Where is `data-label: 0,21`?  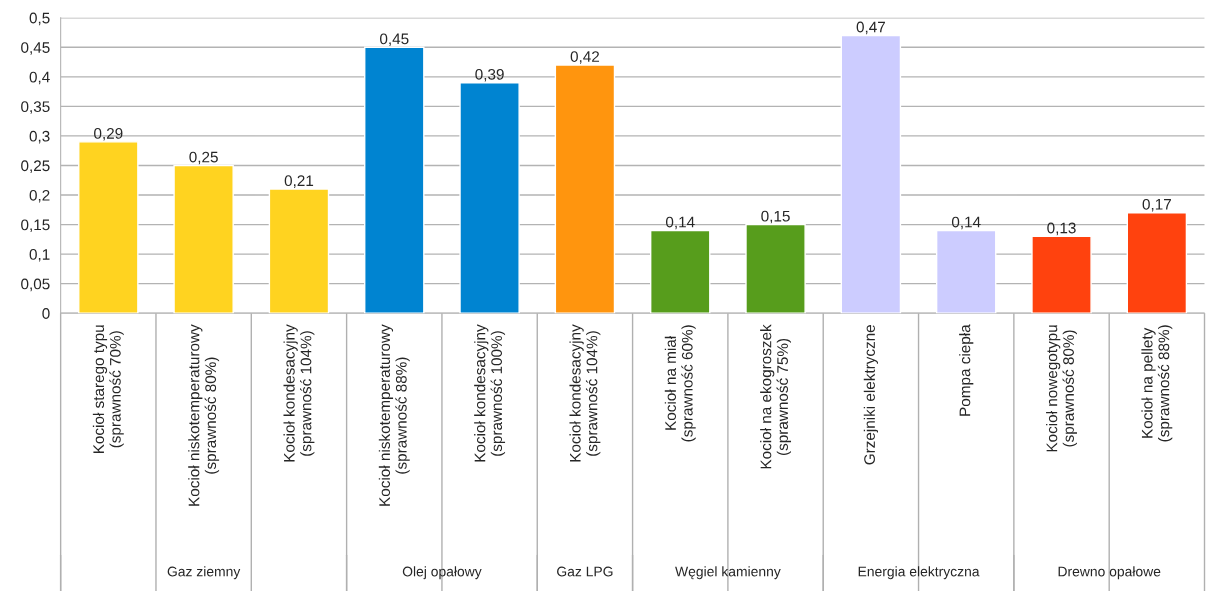 data-label: 0,21 is located at coordinates (299, 181).